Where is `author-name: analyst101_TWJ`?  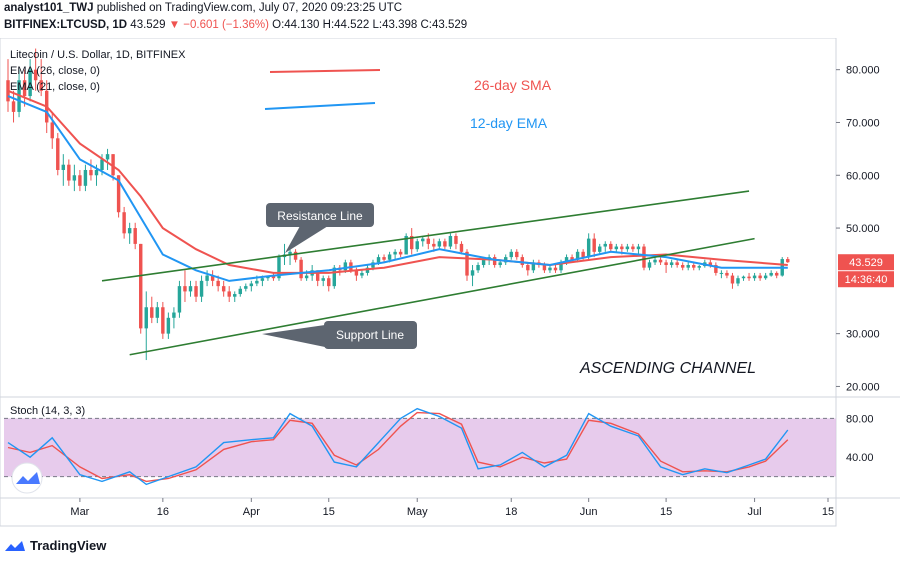
author-name: analyst101_TWJ is located at coordinates (49, 8).